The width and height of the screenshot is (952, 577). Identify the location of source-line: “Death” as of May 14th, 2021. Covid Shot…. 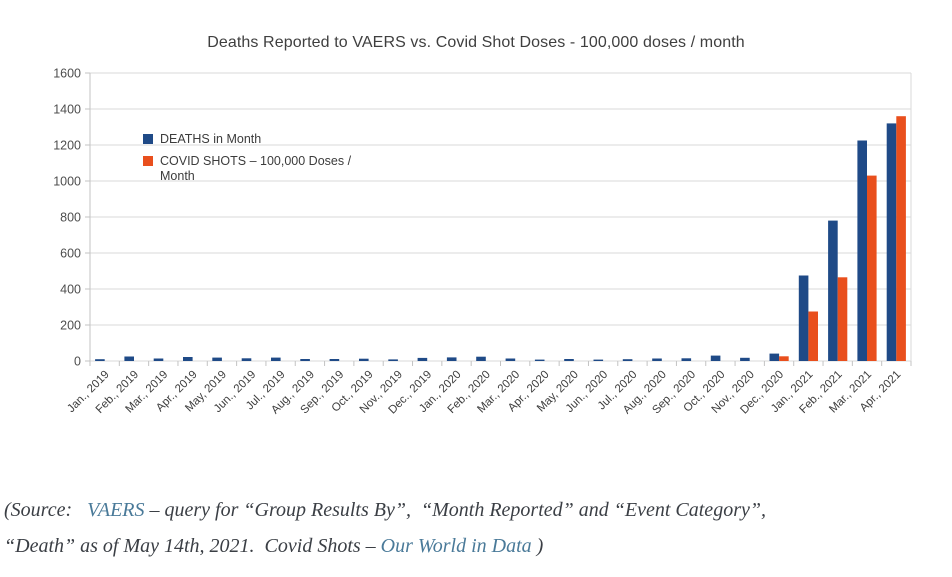
(477, 546).